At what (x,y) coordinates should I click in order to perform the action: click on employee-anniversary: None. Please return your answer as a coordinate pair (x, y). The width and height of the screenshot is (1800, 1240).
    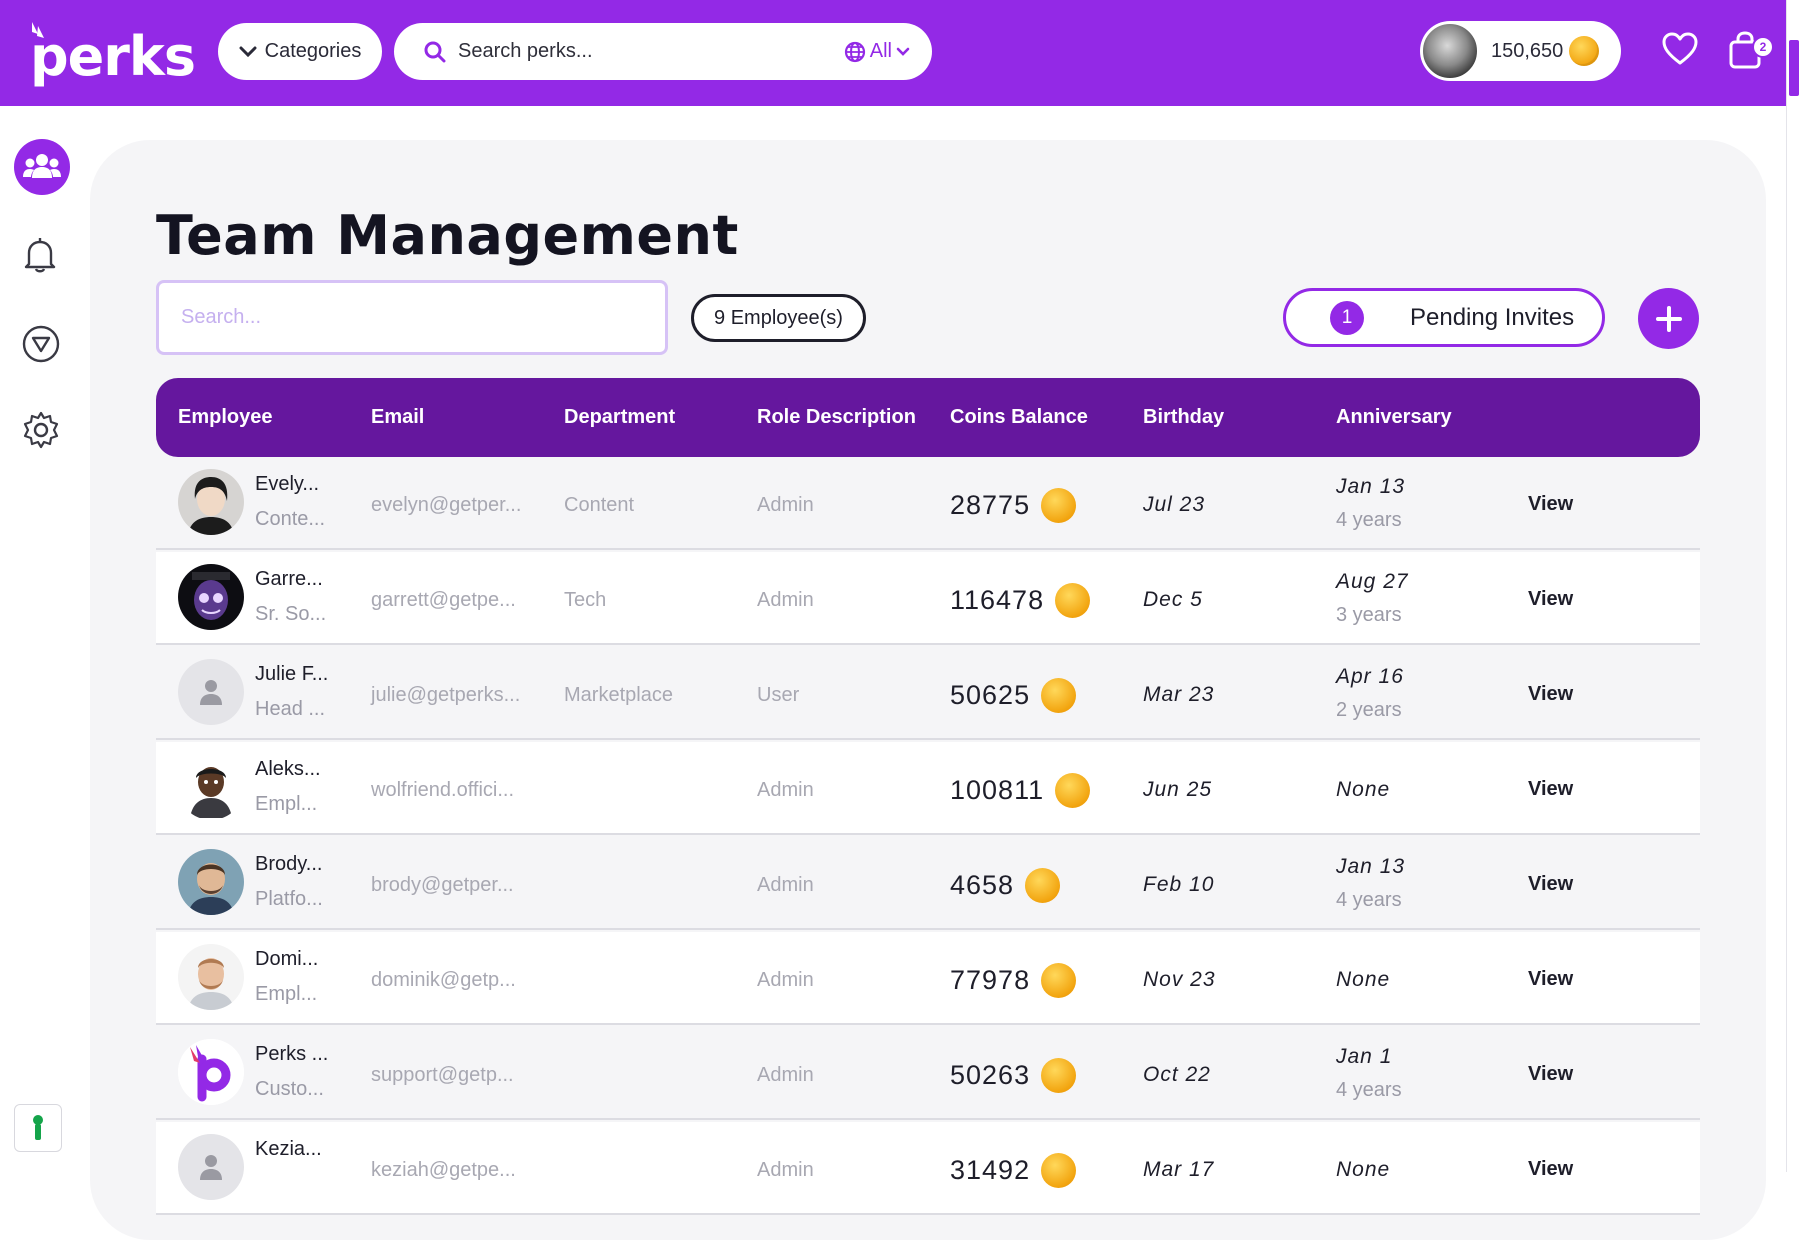
    Looking at the image, I should click on (1363, 789).